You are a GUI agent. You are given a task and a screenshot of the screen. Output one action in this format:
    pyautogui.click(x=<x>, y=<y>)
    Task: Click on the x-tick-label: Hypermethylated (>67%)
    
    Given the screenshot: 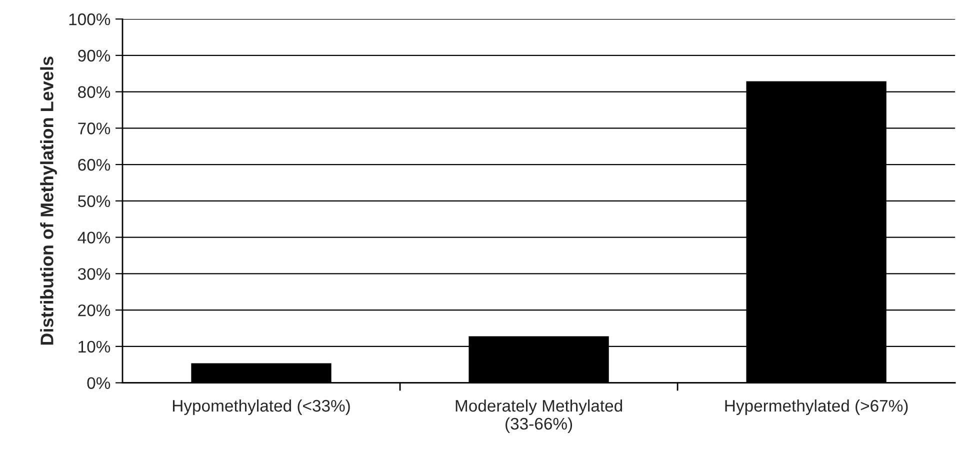 What is the action you would take?
    pyautogui.click(x=816, y=407)
    